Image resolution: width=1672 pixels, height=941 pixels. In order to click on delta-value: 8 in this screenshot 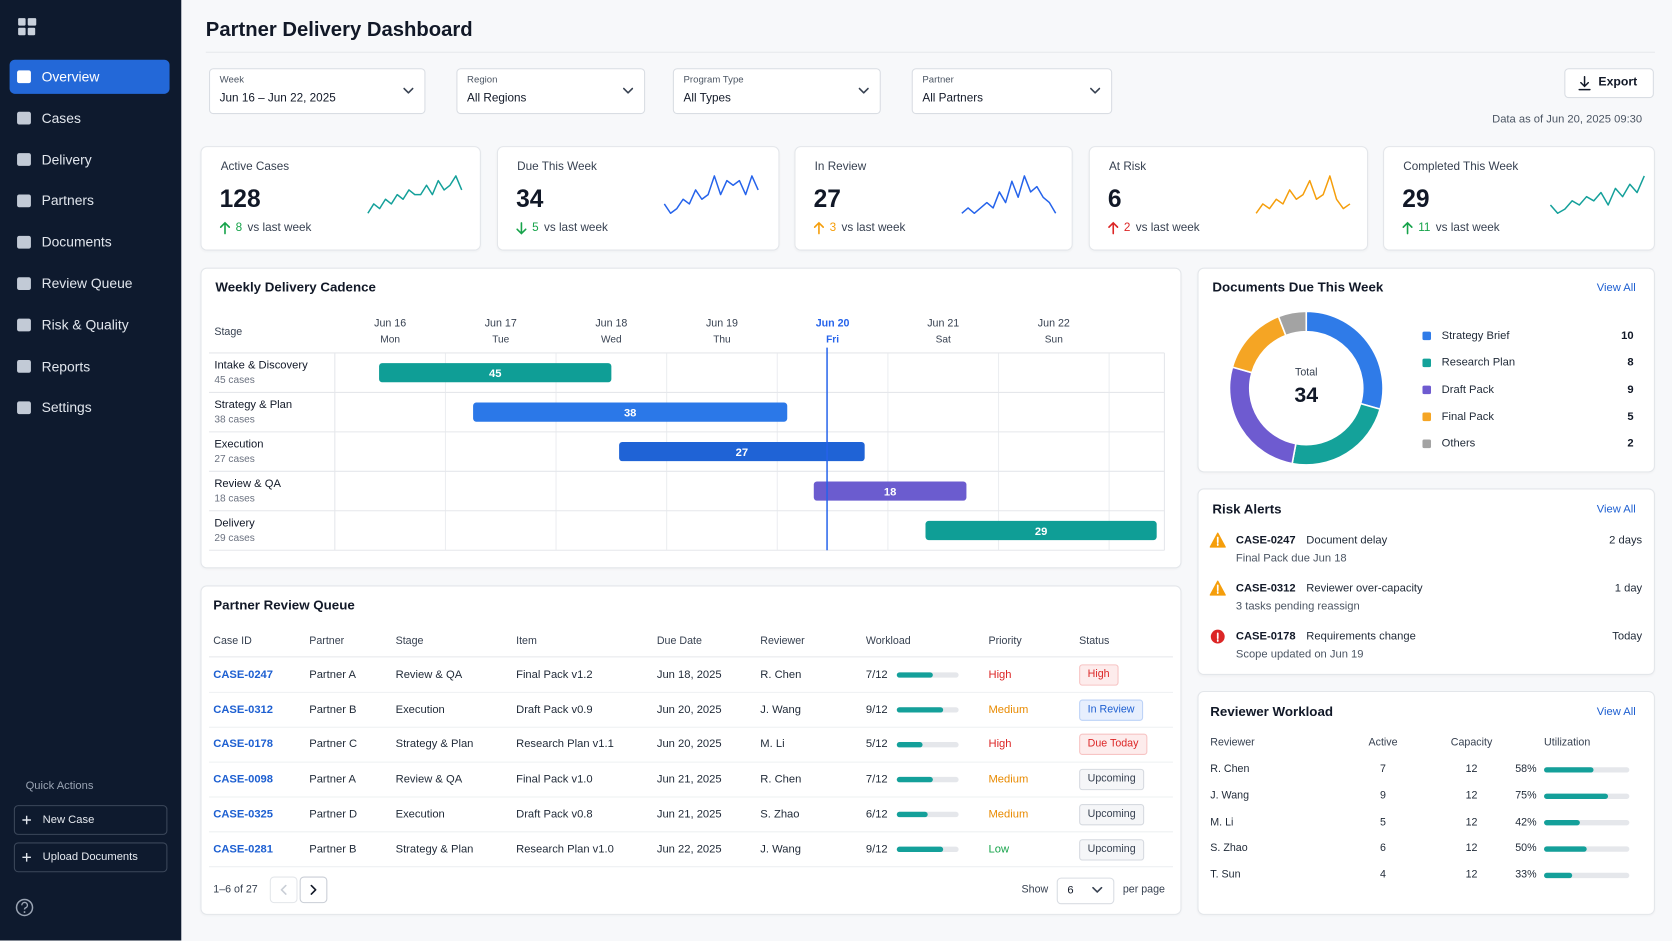, I will do `click(239, 227)`.